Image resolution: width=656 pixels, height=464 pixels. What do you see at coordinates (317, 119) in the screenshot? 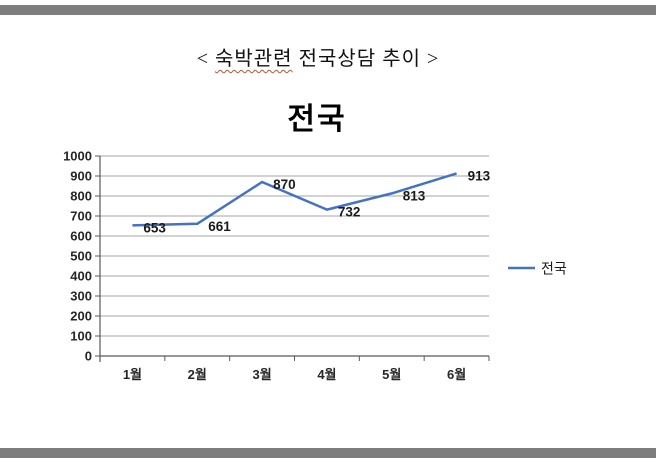
I see `chart-title: 전국` at bounding box center [317, 119].